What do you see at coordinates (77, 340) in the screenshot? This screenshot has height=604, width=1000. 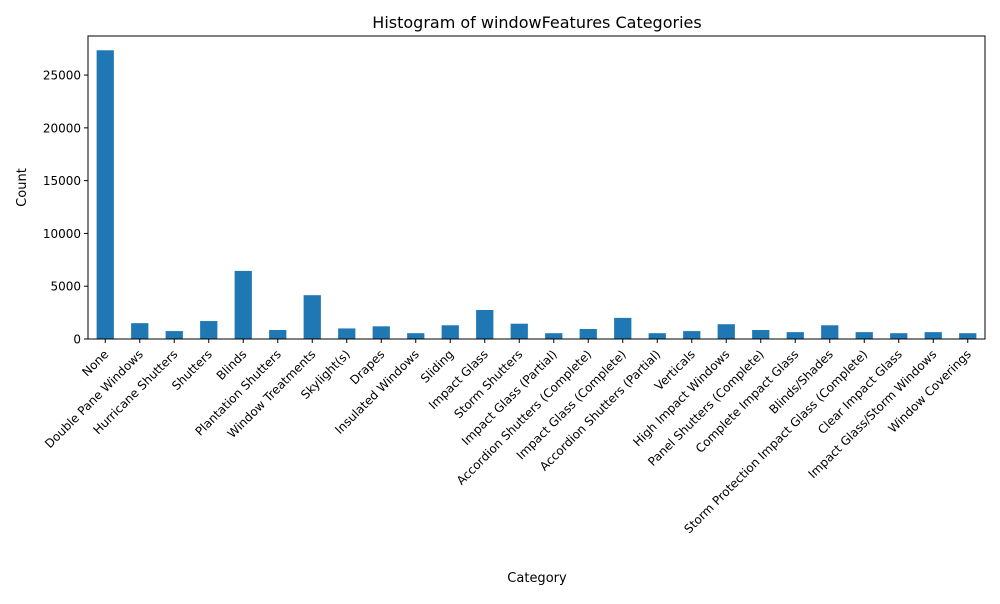 I see `y-tick-label: 0` at bounding box center [77, 340].